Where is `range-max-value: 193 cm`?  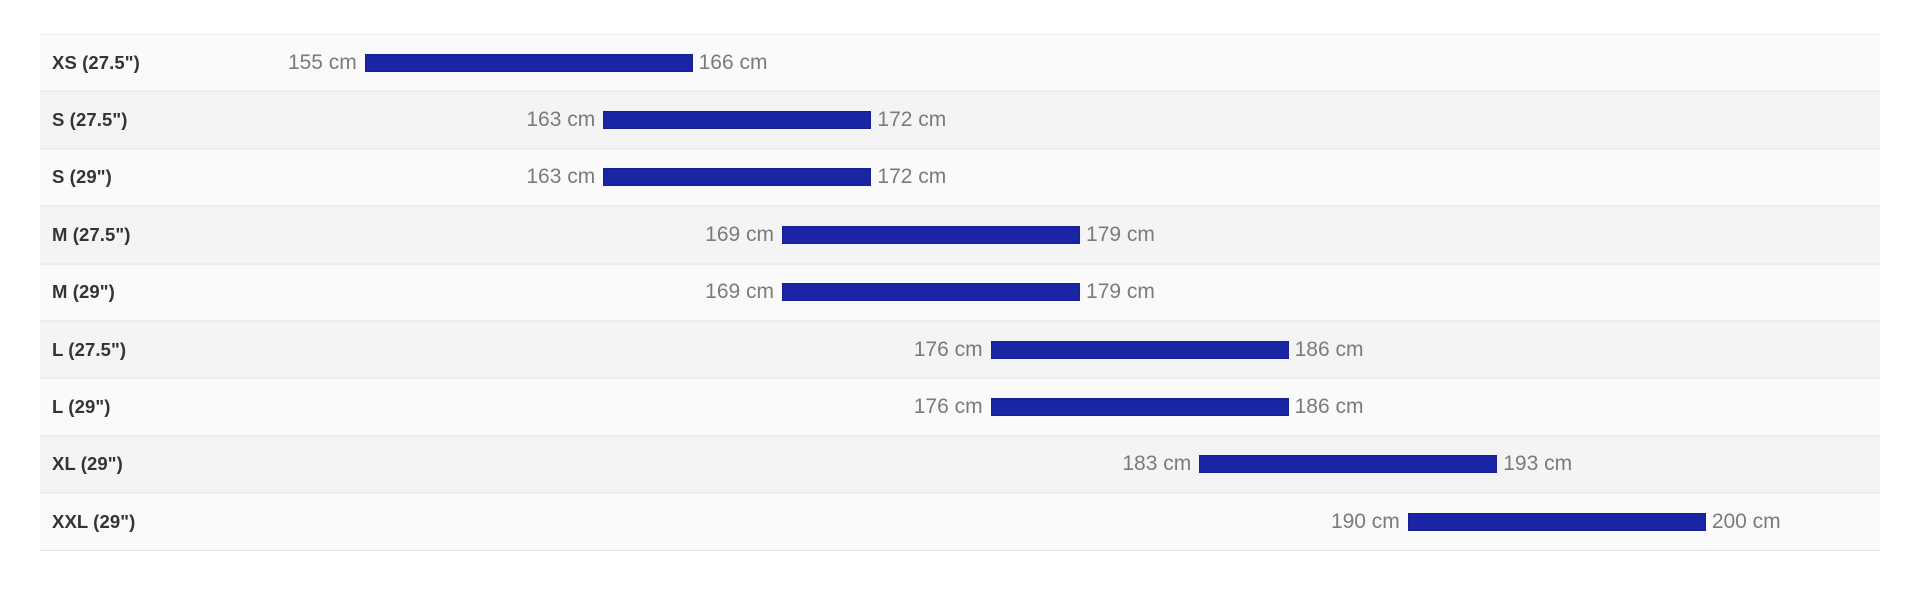
range-max-value: 193 cm is located at coordinates (1538, 464).